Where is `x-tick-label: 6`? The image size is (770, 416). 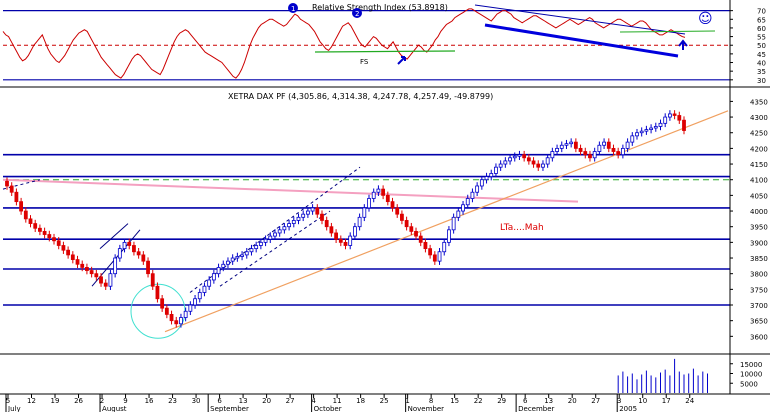 x-tick-label: 6 is located at coordinates (525, 401).